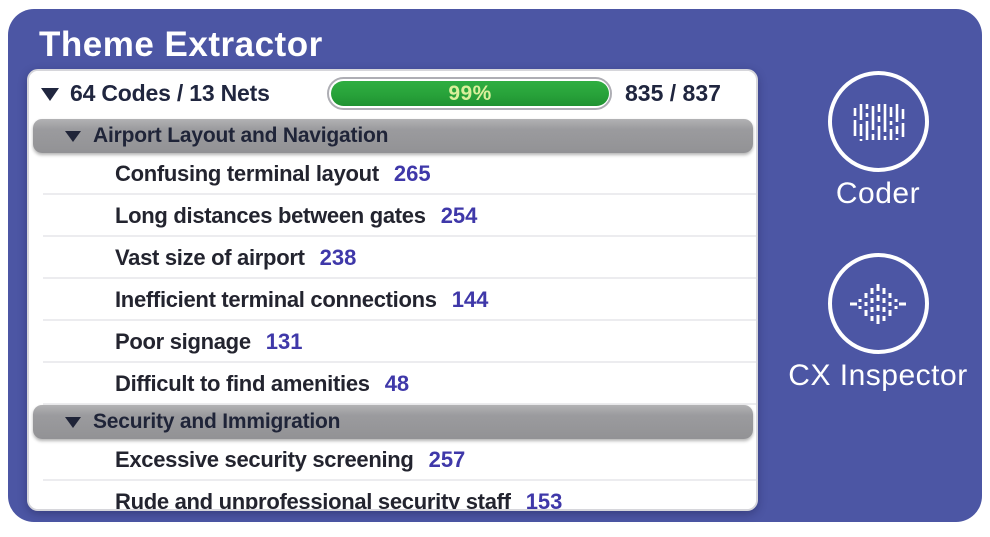 The height and width of the screenshot is (537, 990). I want to click on tool-sidebar: Coder CX Inspector, so click(878, 201).